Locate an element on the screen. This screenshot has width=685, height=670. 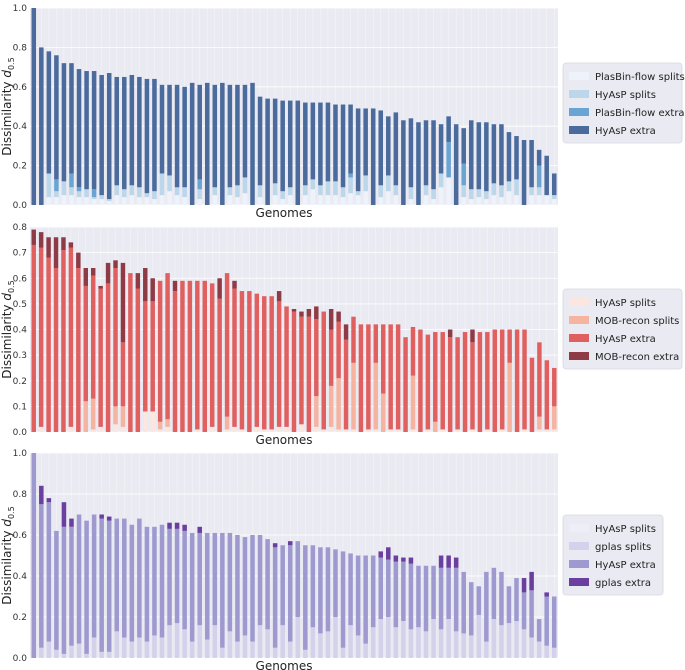
y-tick-label: 0.5 is located at coordinates (20, 305).